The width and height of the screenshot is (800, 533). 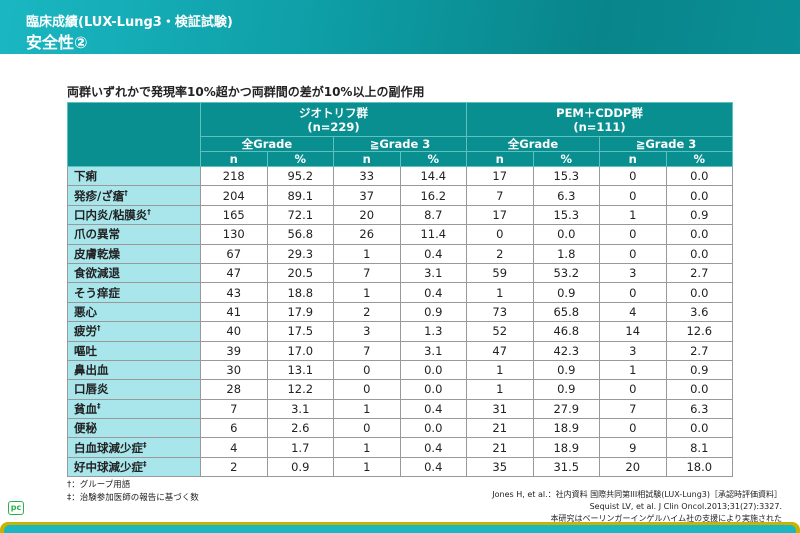 What do you see at coordinates (134, 215) in the screenshot?
I see `row-label: 口内炎/粘膜炎†` at bounding box center [134, 215].